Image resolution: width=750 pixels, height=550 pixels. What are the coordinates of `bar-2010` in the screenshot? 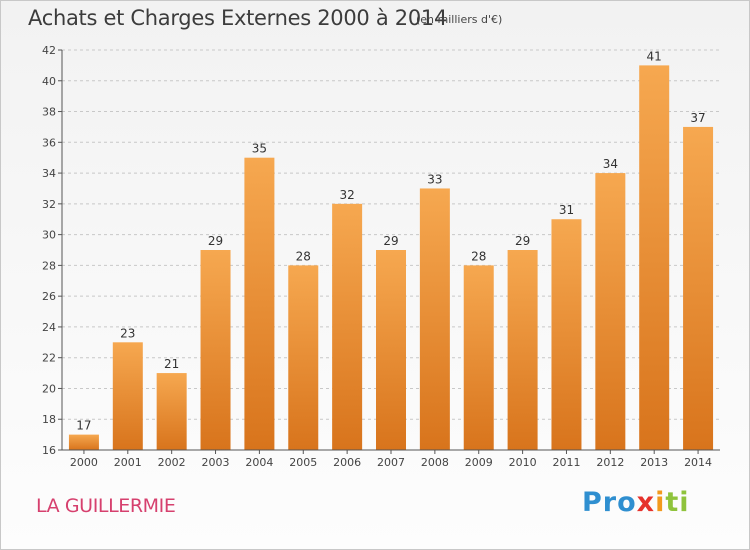 It's located at (522, 350).